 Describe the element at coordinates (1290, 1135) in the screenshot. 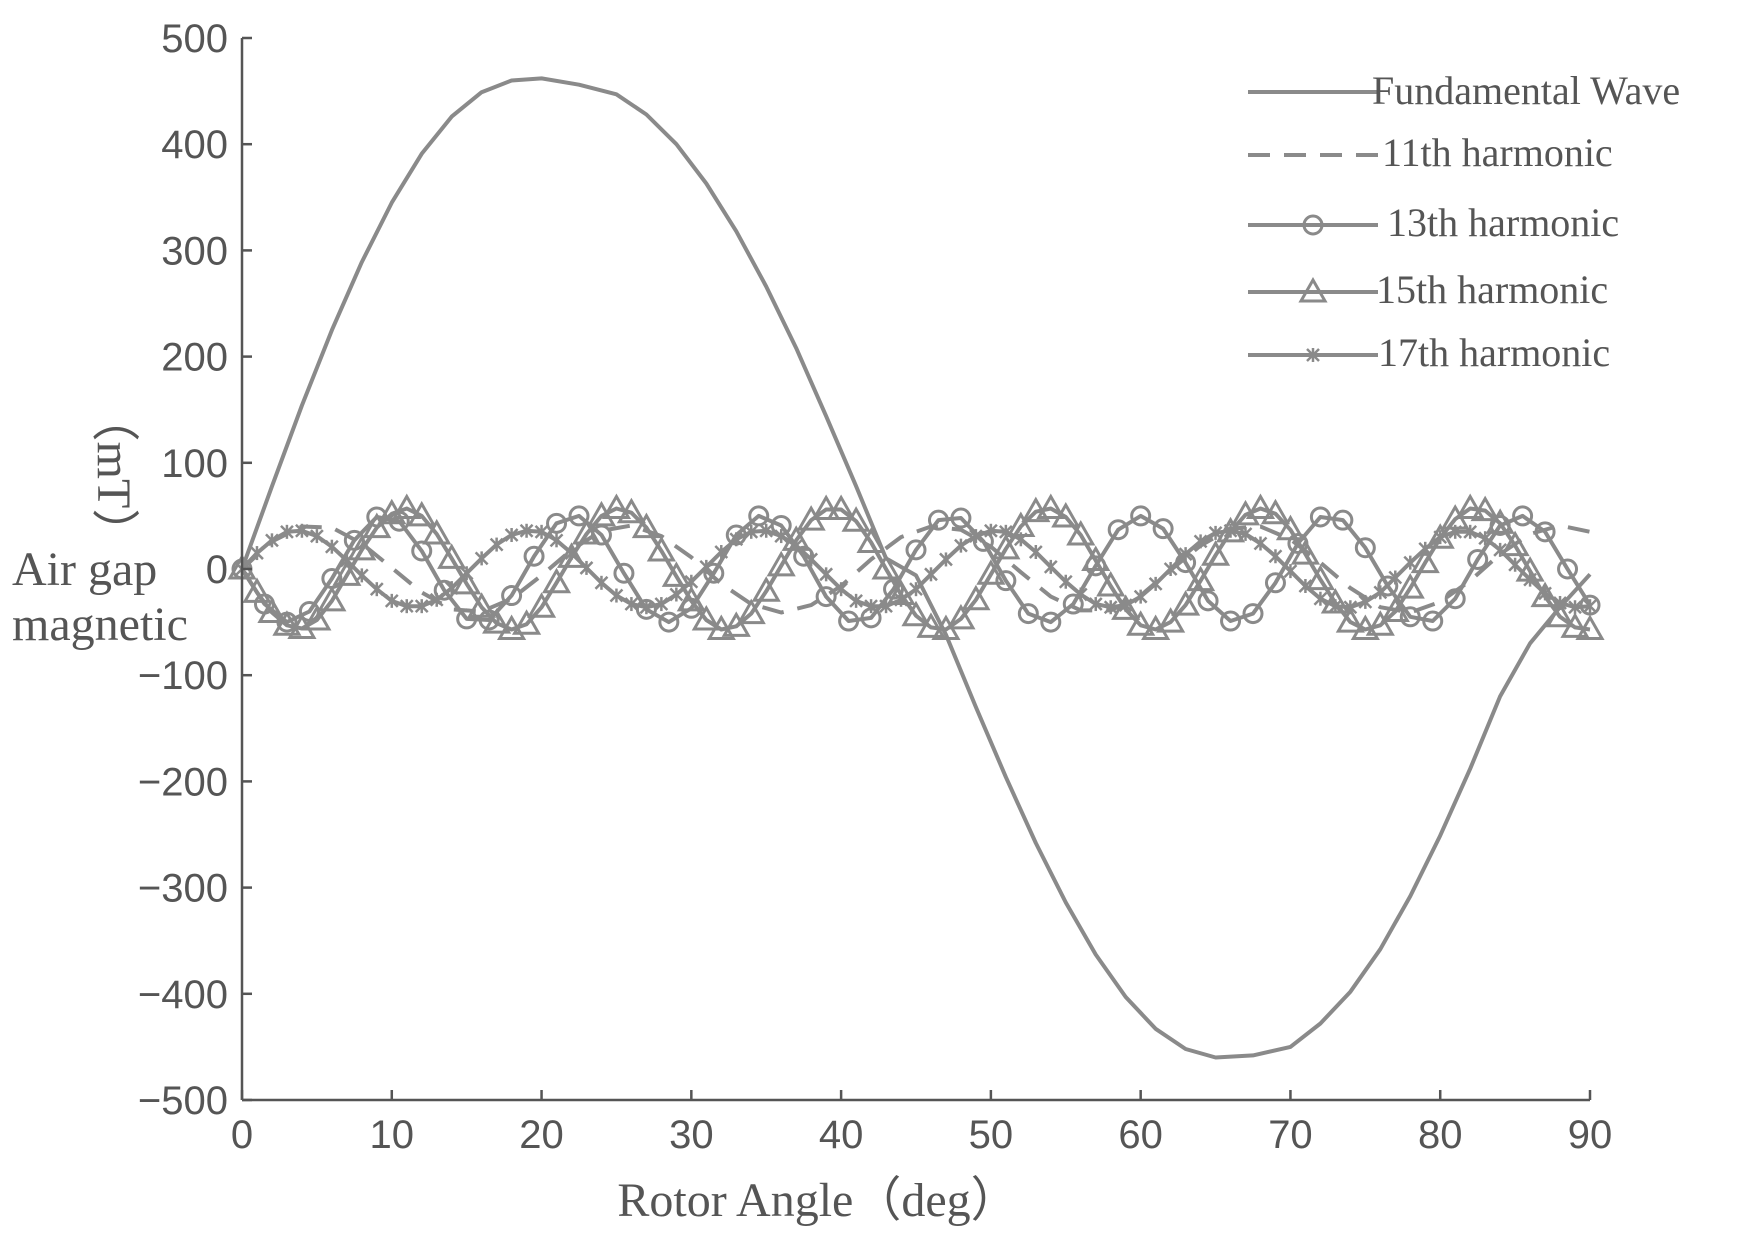

I see `x-tick-label: 70` at that location.